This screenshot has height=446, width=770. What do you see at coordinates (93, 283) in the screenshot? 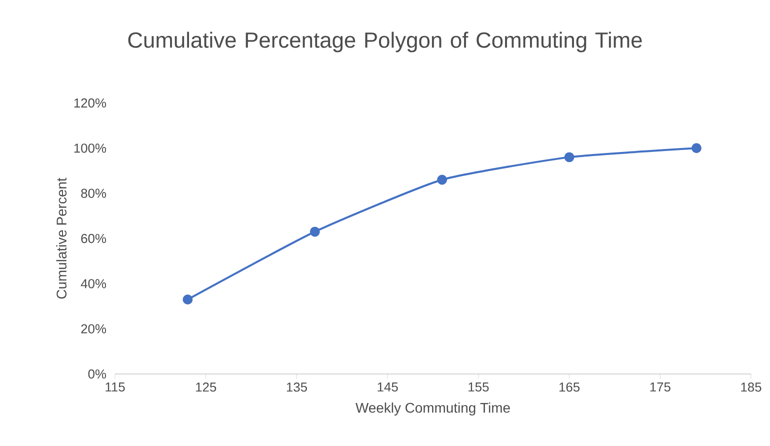
I see `y-tick-label: 40%` at bounding box center [93, 283].